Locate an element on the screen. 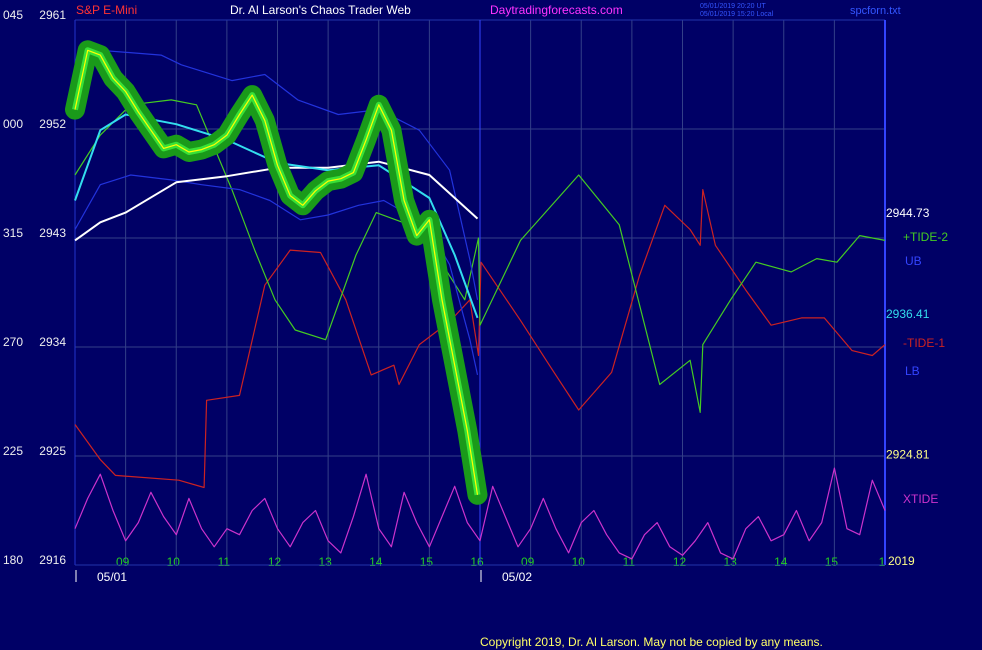 The height and width of the screenshot is (650, 982). year-label: 2019 is located at coordinates (901, 561).